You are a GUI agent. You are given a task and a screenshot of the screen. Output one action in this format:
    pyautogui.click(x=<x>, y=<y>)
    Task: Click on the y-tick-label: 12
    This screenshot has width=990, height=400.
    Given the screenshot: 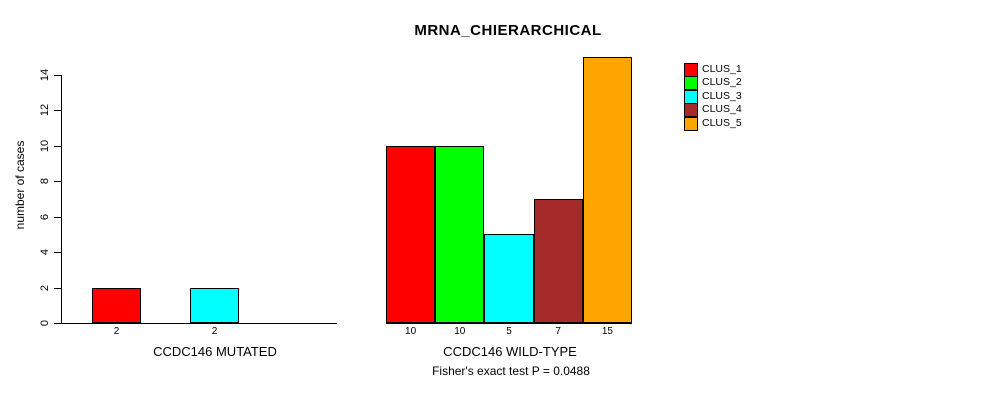 What is the action you would take?
    pyautogui.click(x=45, y=110)
    